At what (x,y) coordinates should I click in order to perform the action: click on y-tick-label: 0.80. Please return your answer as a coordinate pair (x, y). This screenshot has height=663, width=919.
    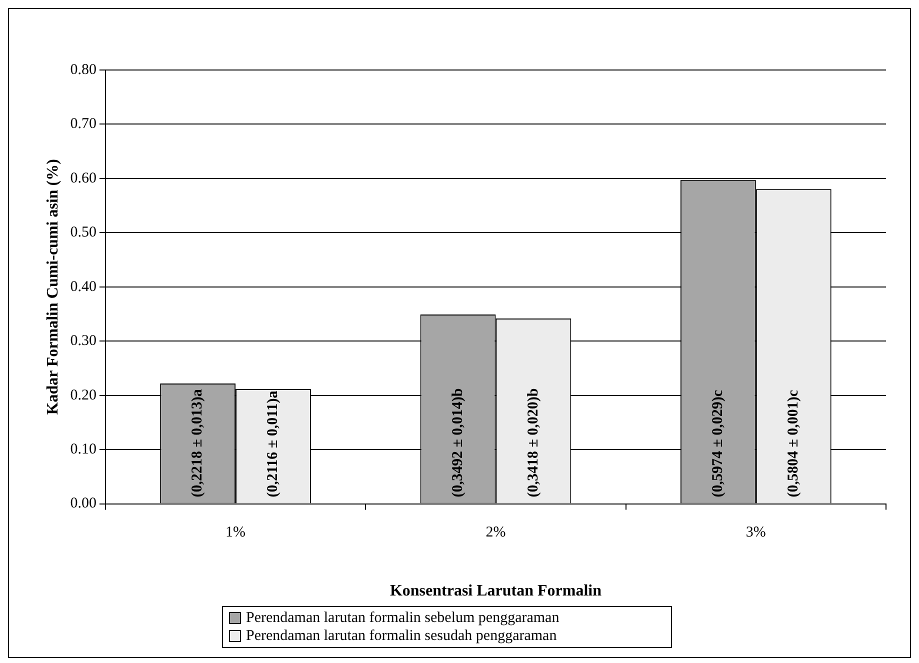
    Looking at the image, I should click on (83, 70).